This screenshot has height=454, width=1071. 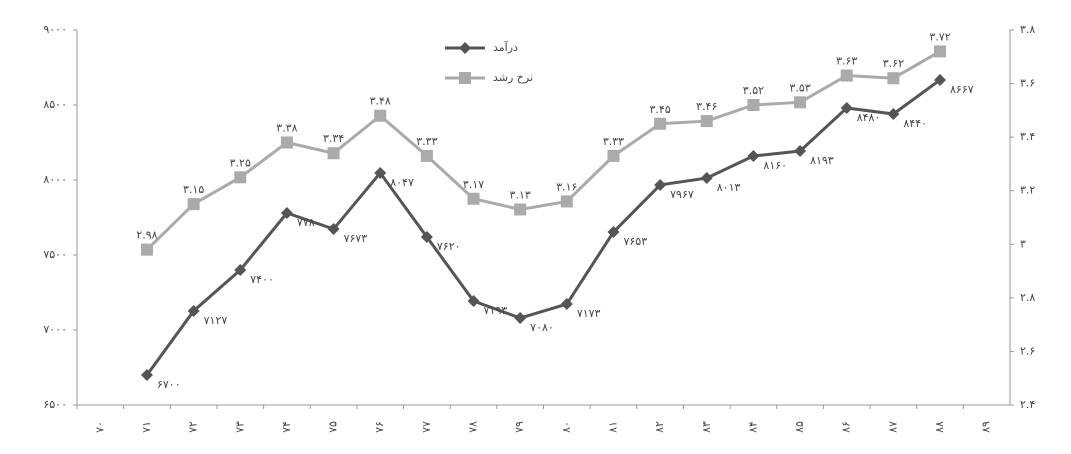 What do you see at coordinates (706, 106) in the screenshot?
I see `data-label: ۳.۴۶` at bounding box center [706, 106].